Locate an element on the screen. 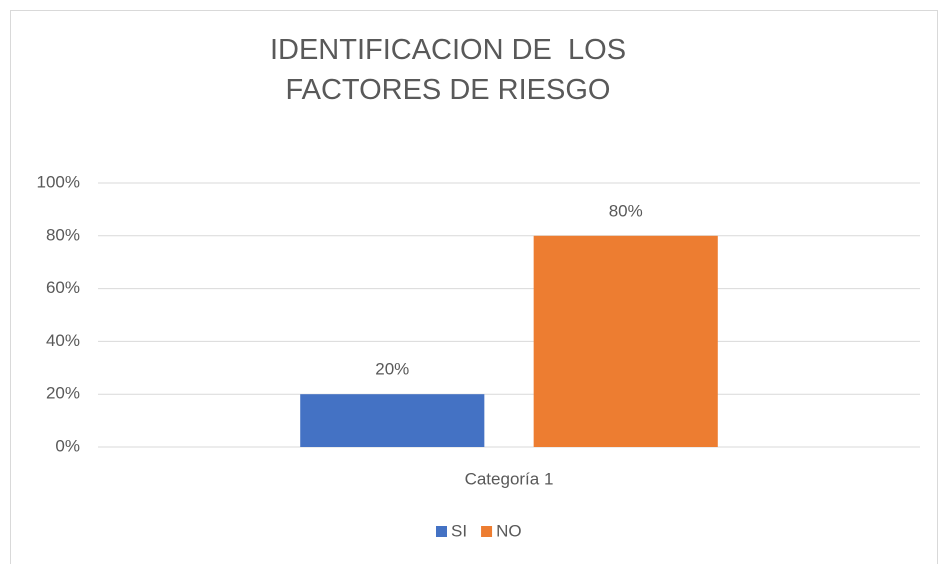 This screenshot has width=942, height=564. y-tick-label: 0% is located at coordinates (67, 445).